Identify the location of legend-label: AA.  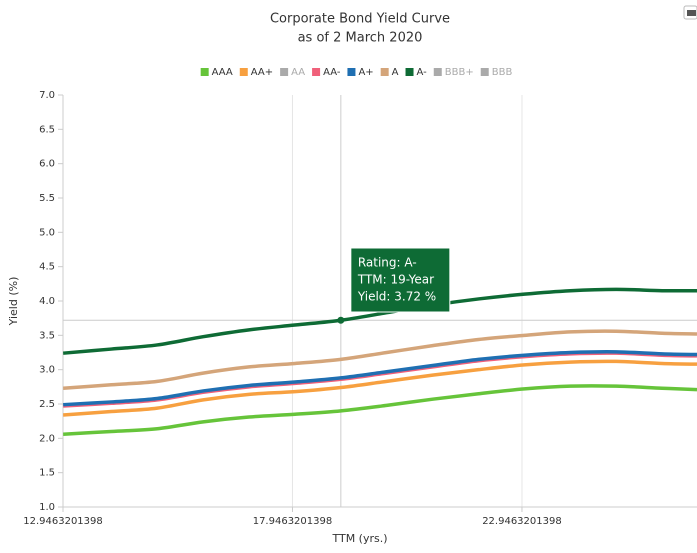
(298, 72).